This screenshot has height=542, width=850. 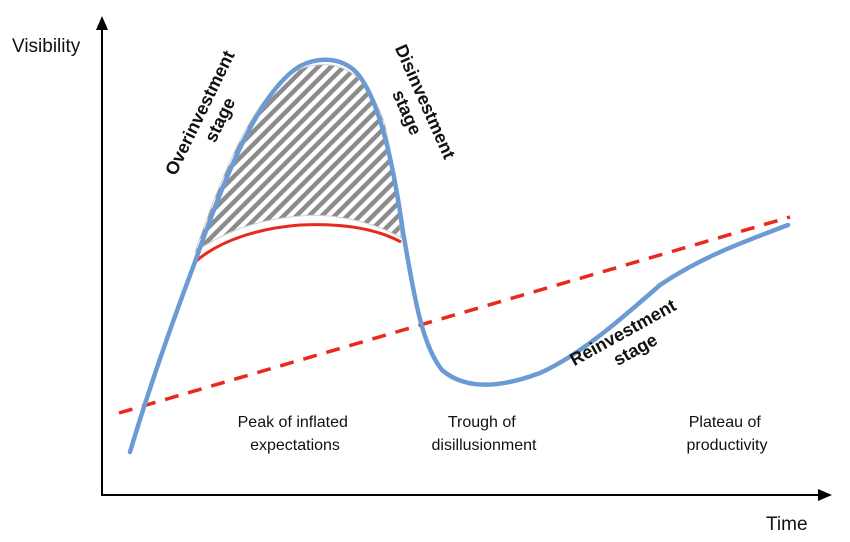 I want to click on stage-label-reinvestment: Reinvestment stage, so click(x=630, y=341).